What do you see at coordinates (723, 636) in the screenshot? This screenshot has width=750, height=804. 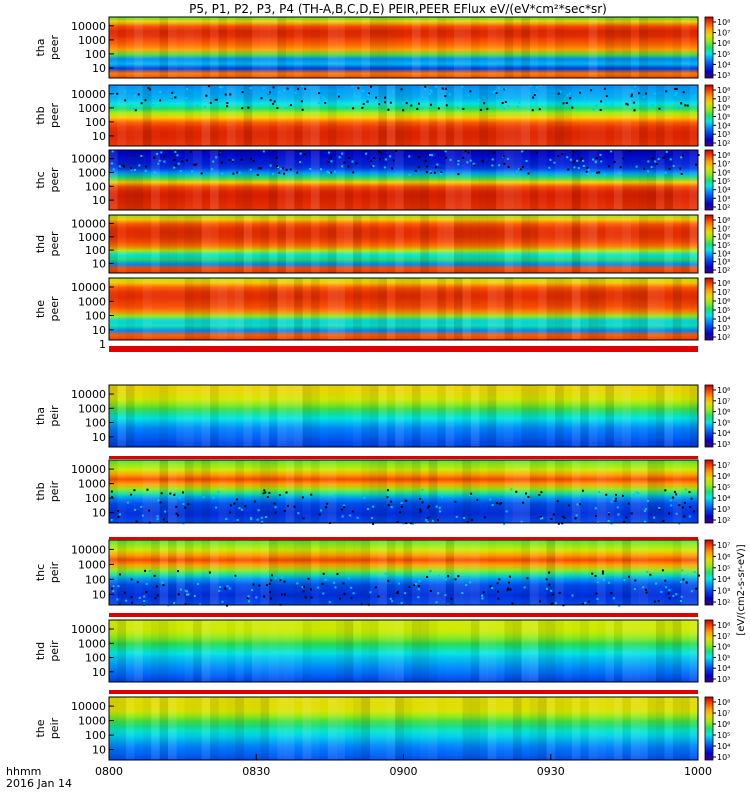 I see `colorbar-tick-label: 10⁷` at bounding box center [723, 636].